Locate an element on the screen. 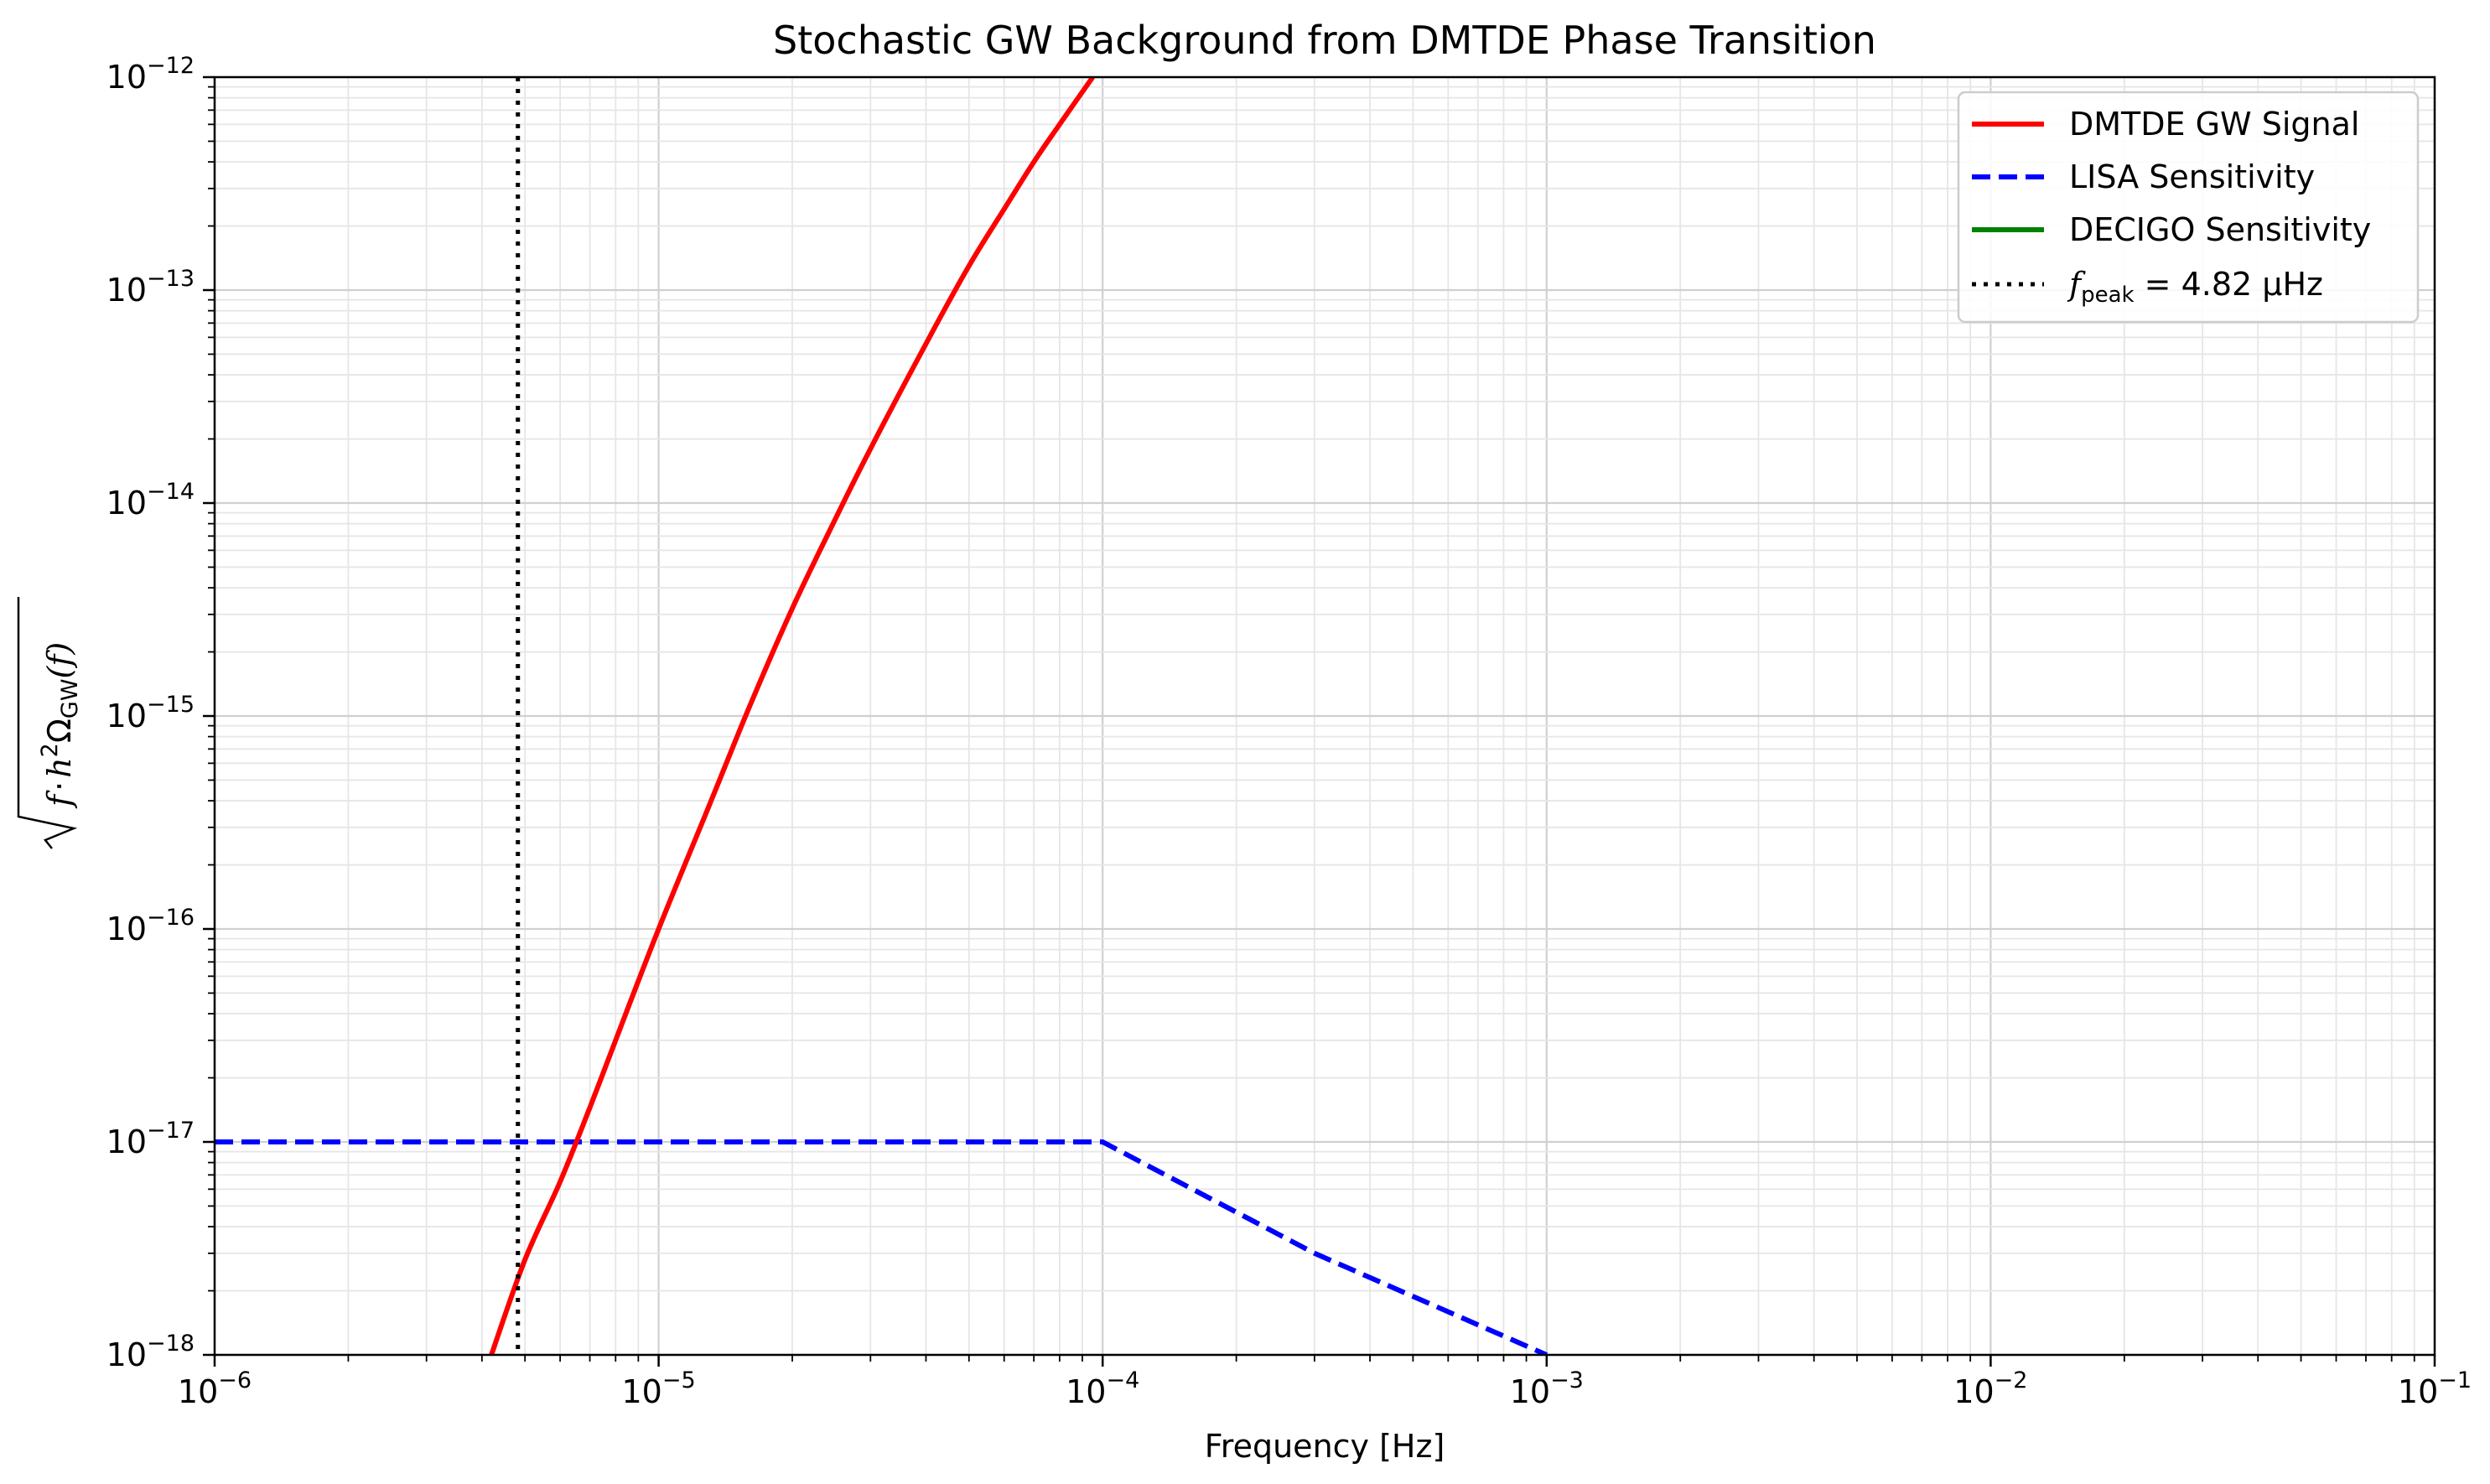 The image size is (2490, 1484). y-axis-label-text: f·h2ΩGW(f) is located at coordinates (60, 725).